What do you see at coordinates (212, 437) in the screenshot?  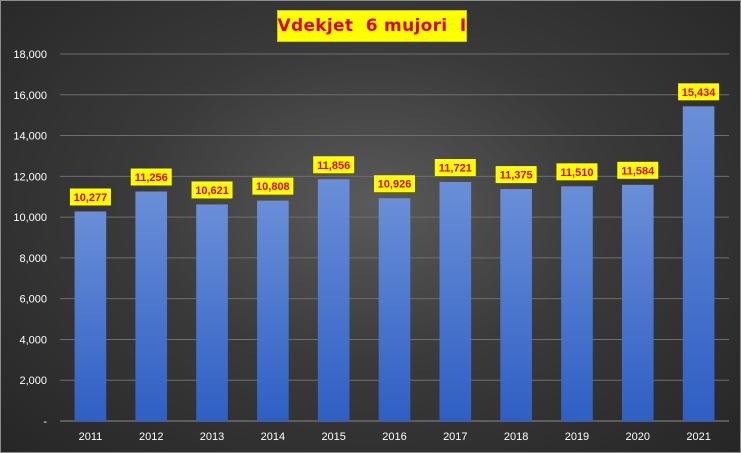 I see `x-tick-label: 2013` at bounding box center [212, 437].